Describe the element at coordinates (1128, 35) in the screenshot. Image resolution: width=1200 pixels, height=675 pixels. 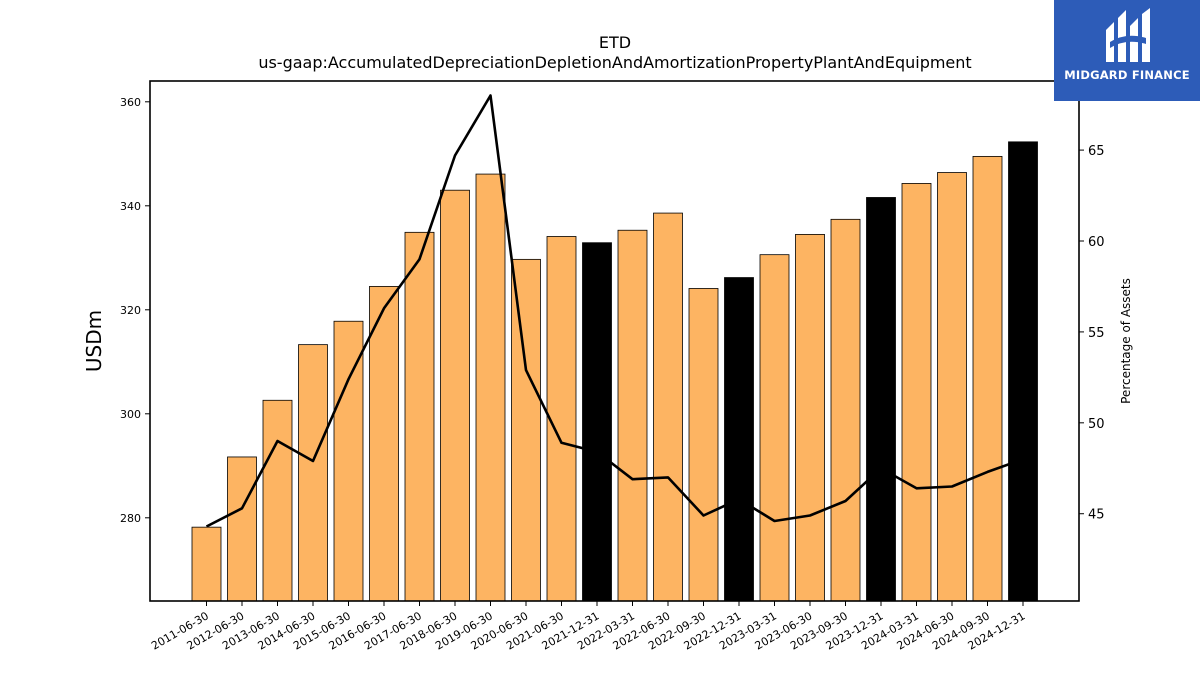
I see `logo-mark-icon` at that location.